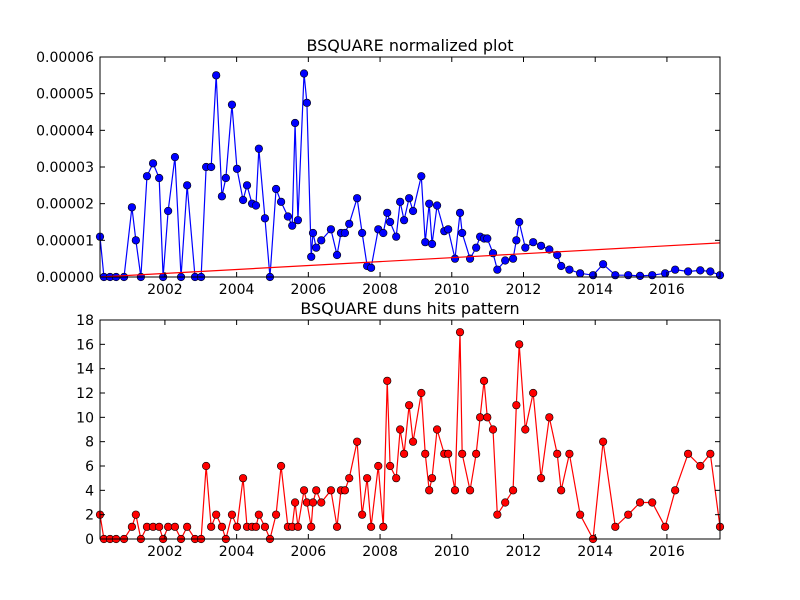 This screenshot has height=600, width=800. What do you see at coordinates (85, 321) in the screenshot?
I see `y-tick-label: 18` at bounding box center [85, 321].